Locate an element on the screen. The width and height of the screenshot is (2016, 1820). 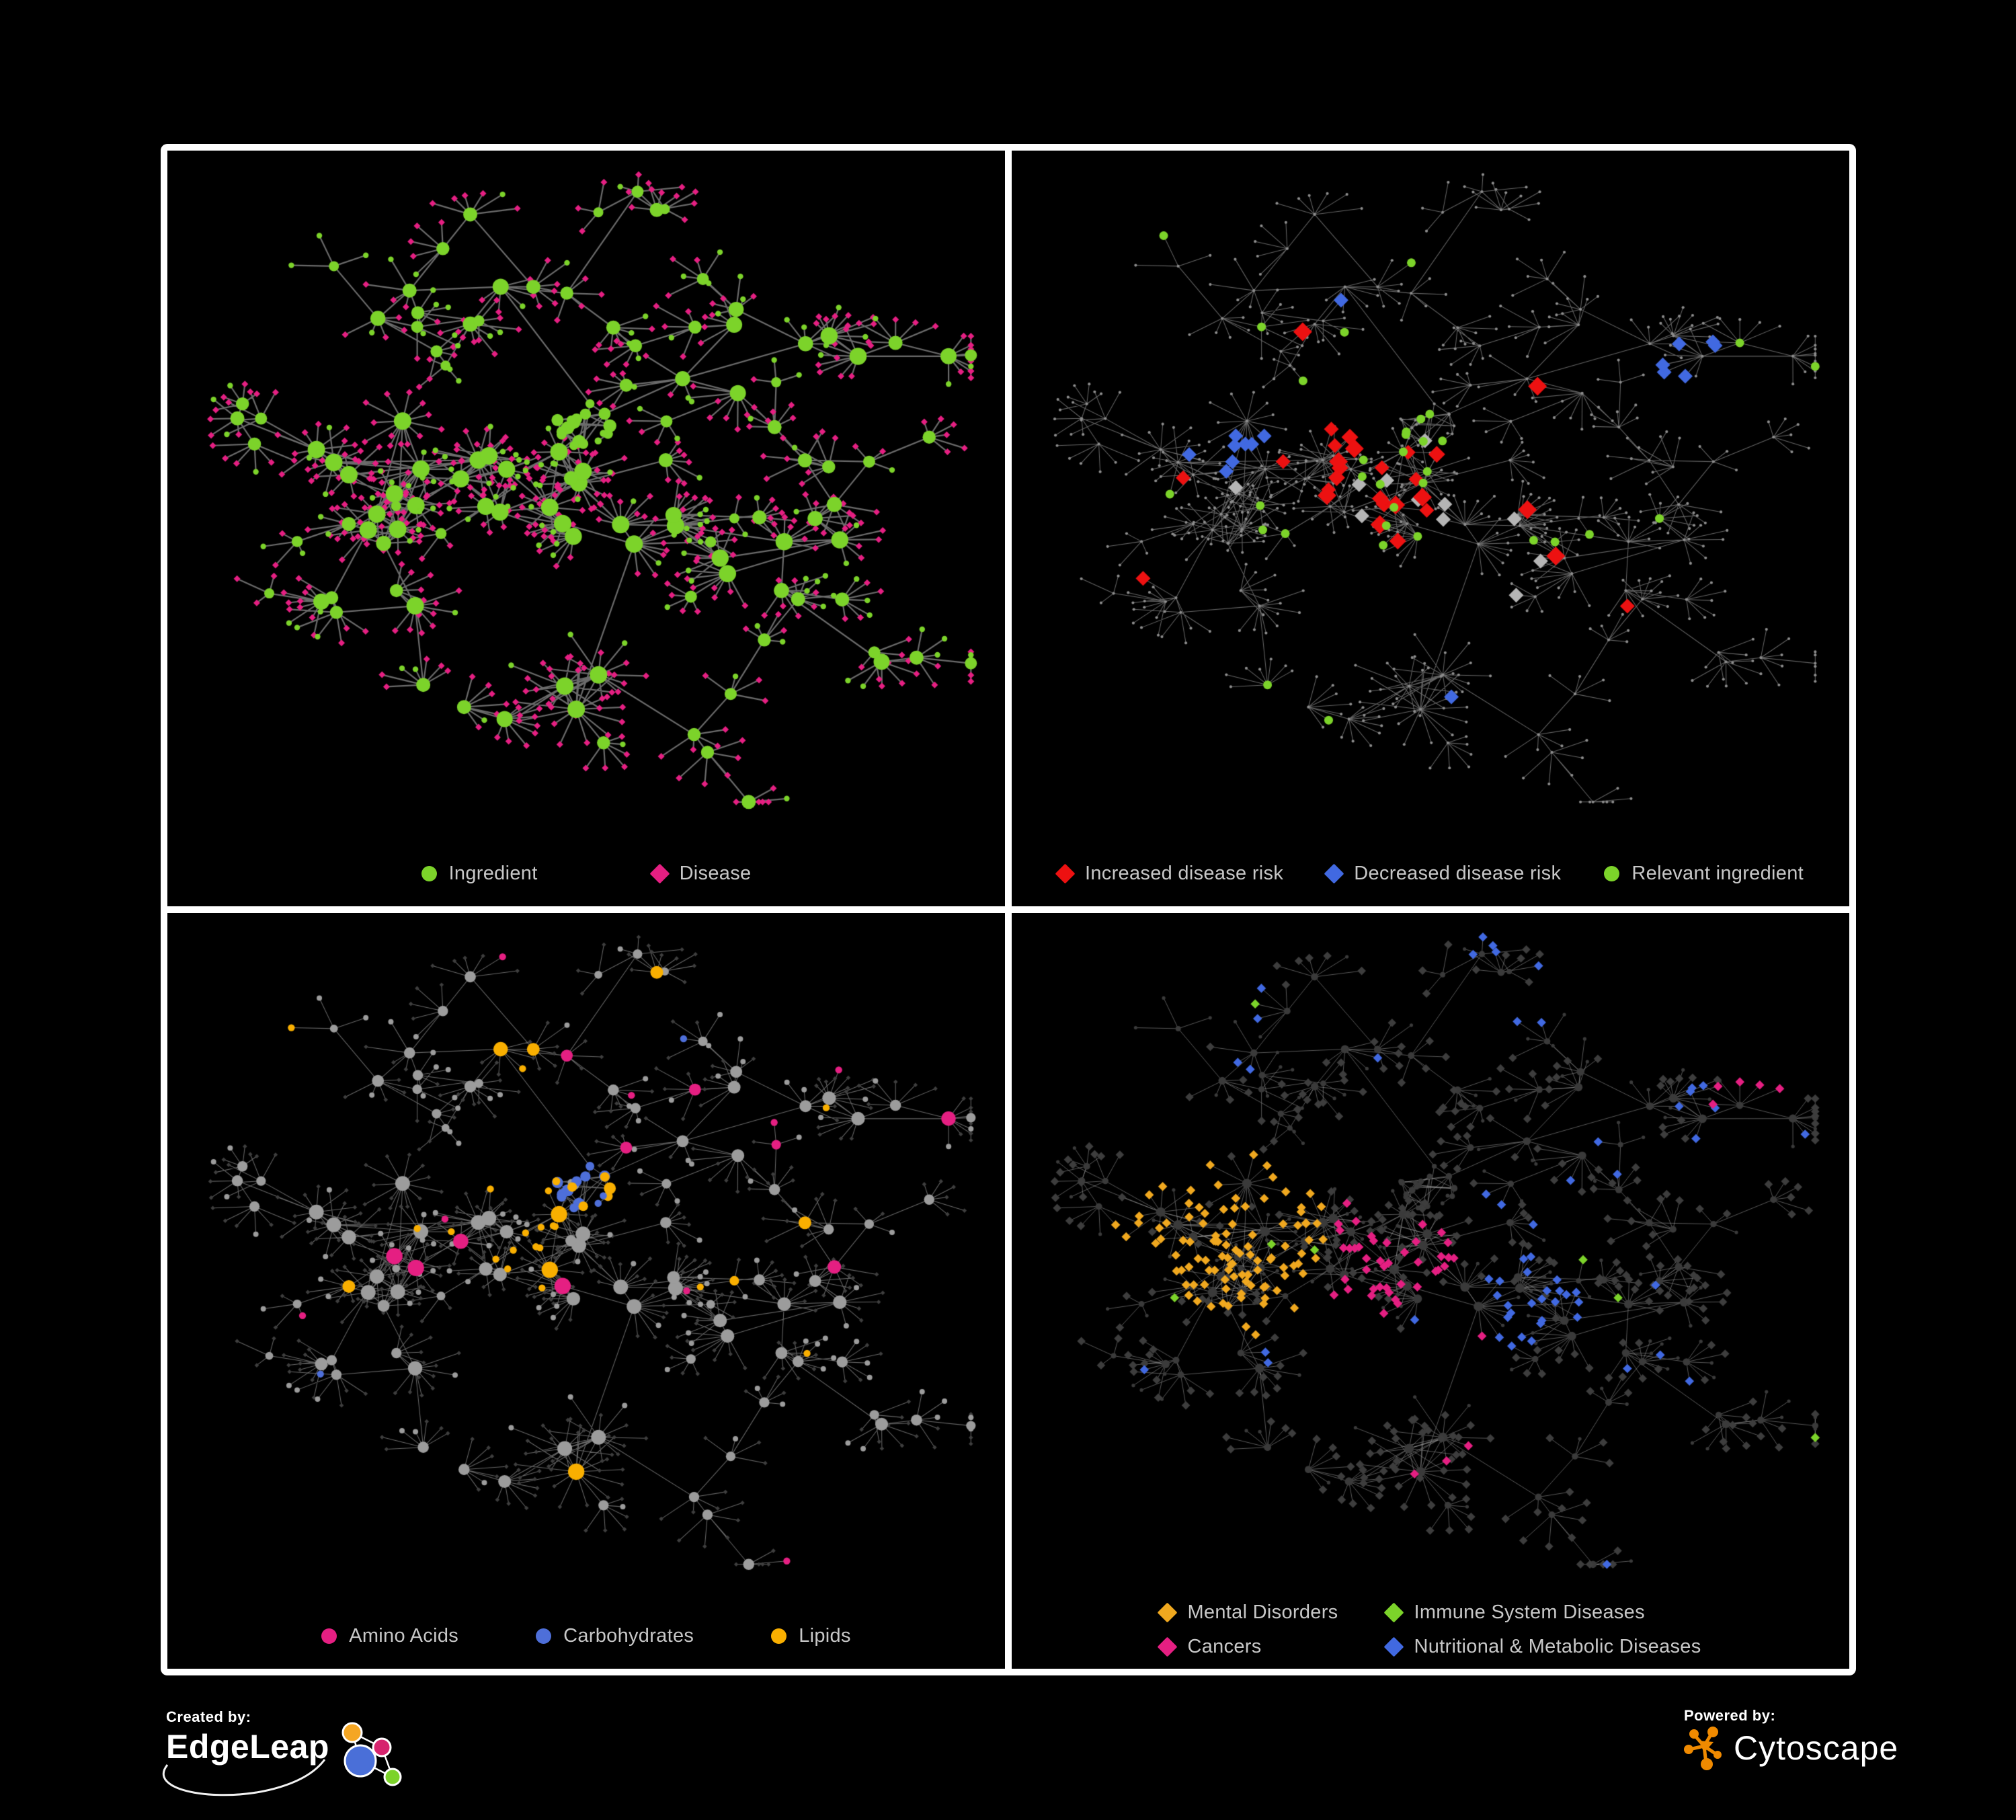
powered-by-label: Powered by: is located at coordinates (1730, 1715).